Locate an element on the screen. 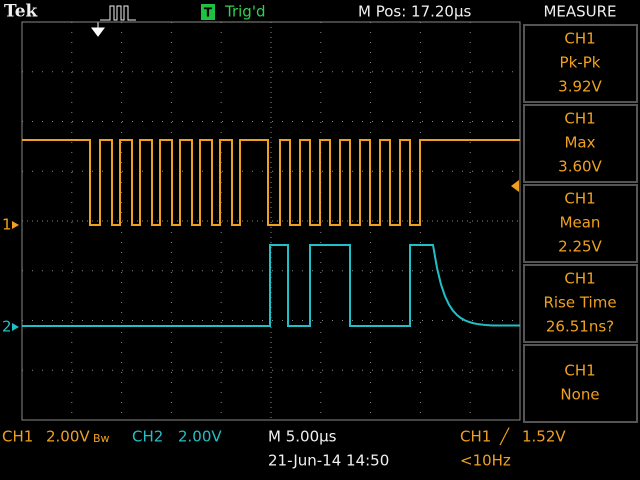 This screenshot has height=480, width=640. trigger-level: 1.52V is located at coordinates (544, 437).